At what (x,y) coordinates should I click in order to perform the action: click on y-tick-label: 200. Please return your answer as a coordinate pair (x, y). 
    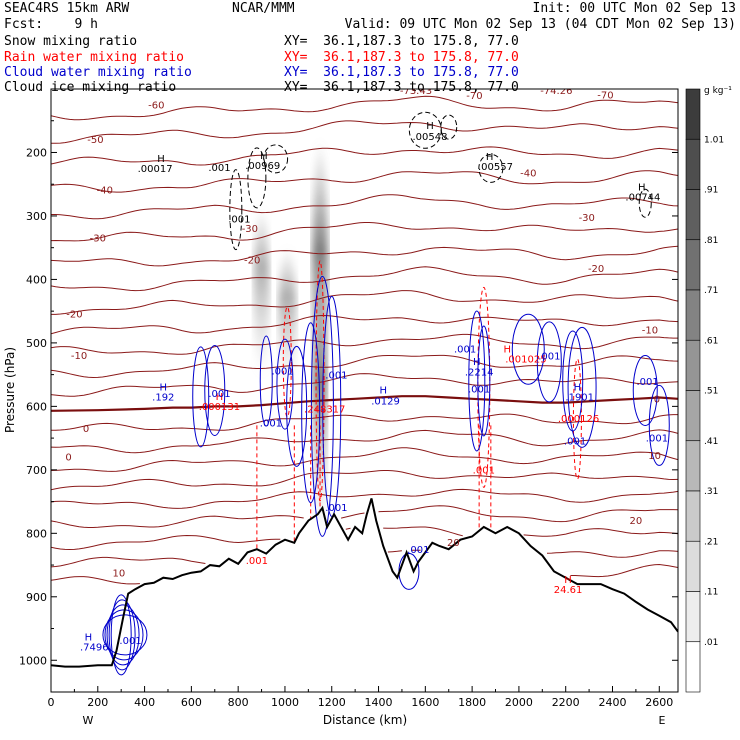
    Looking at the image, I should click on (36, 152).